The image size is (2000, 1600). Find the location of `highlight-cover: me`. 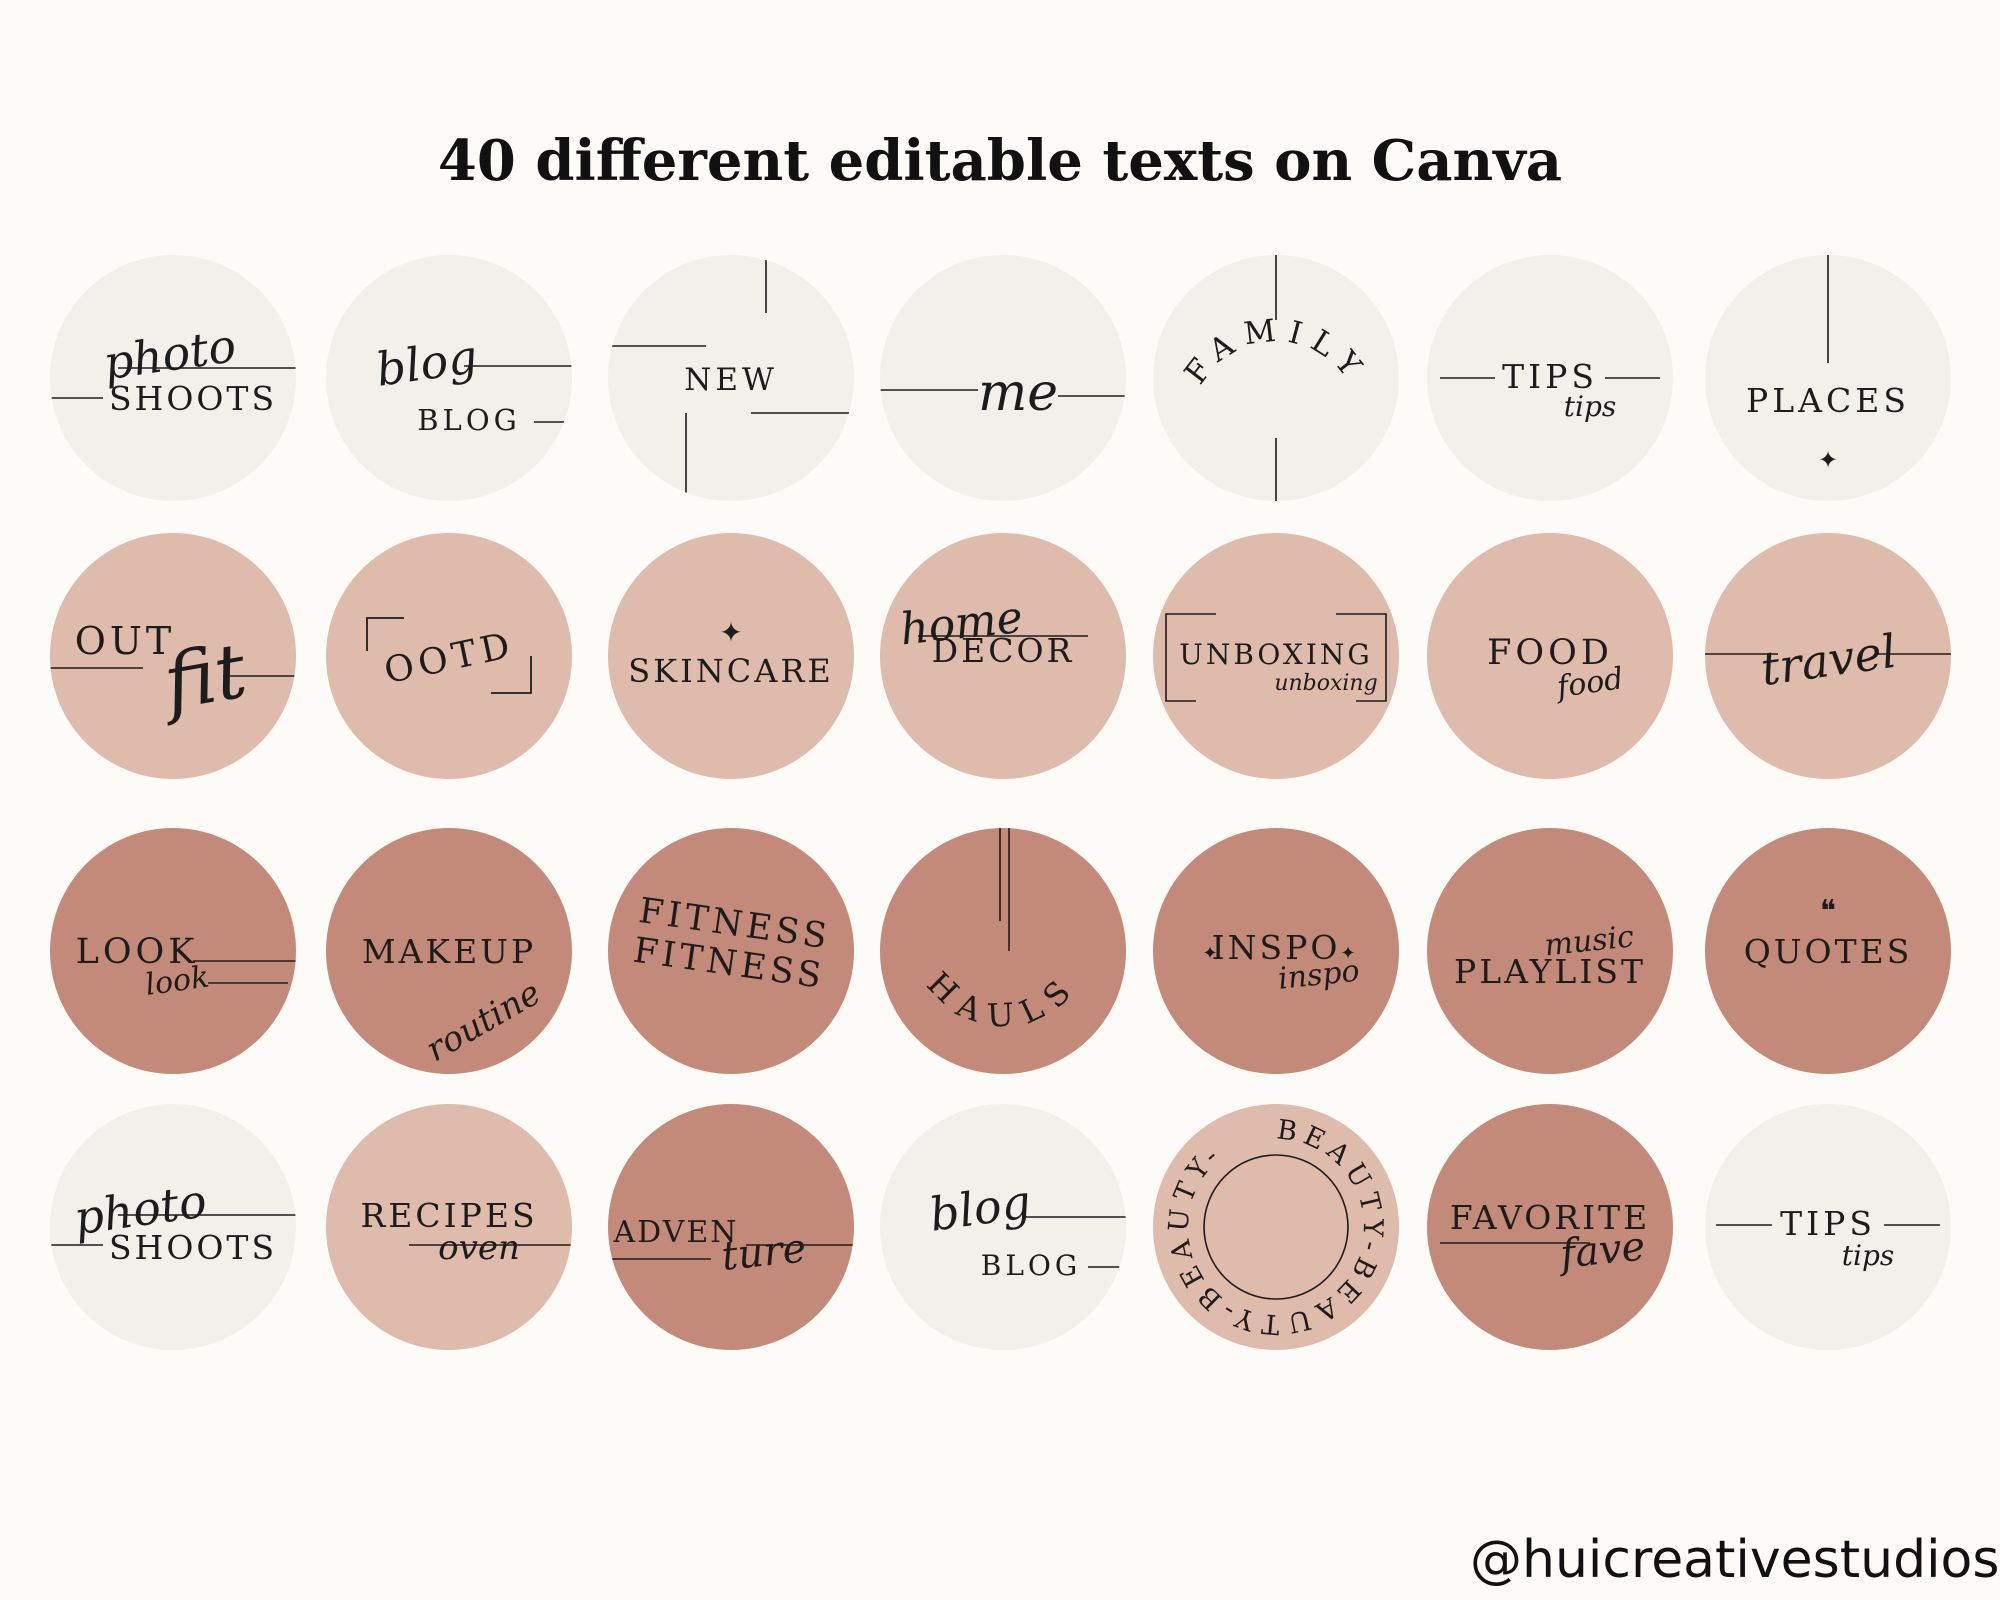

highlight-cover: me is located at coordinates (1003, 378).